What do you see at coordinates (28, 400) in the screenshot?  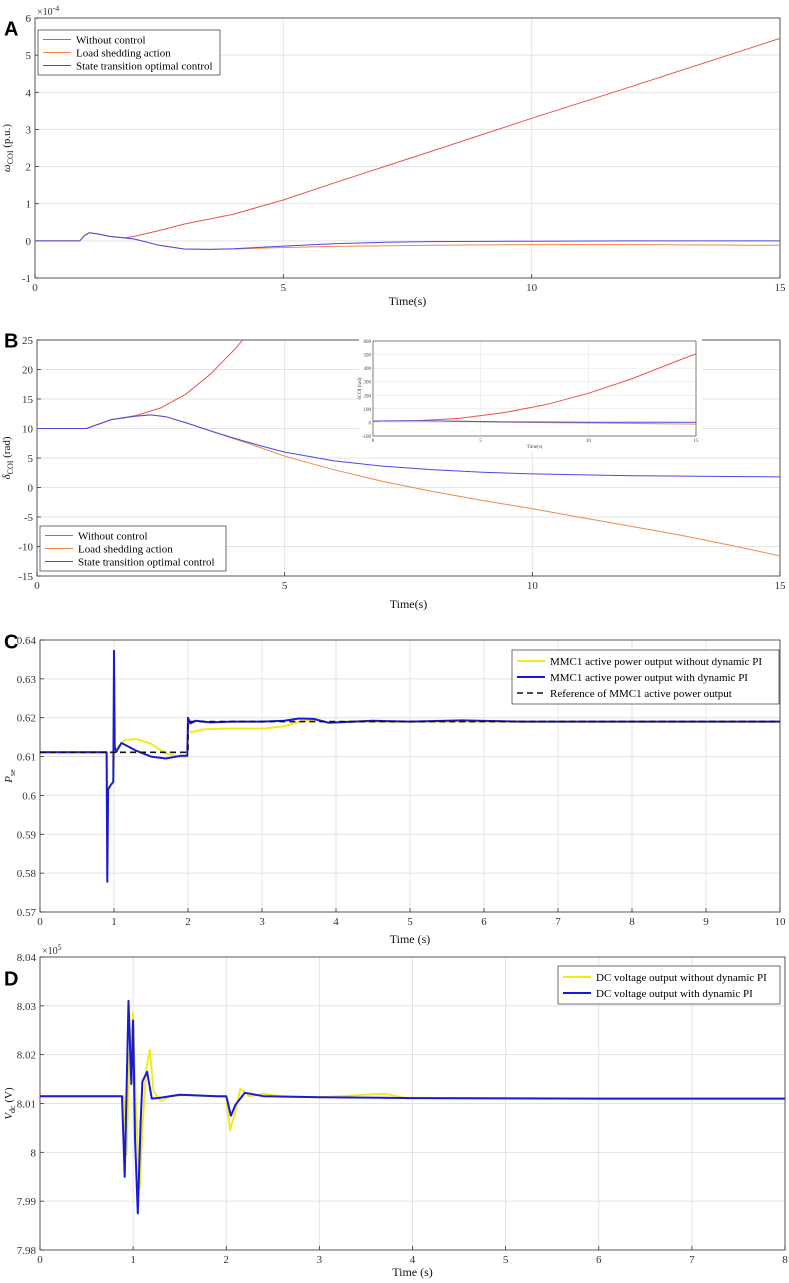 I see `y-tick-label: 15` at bounding box center [28, 400].